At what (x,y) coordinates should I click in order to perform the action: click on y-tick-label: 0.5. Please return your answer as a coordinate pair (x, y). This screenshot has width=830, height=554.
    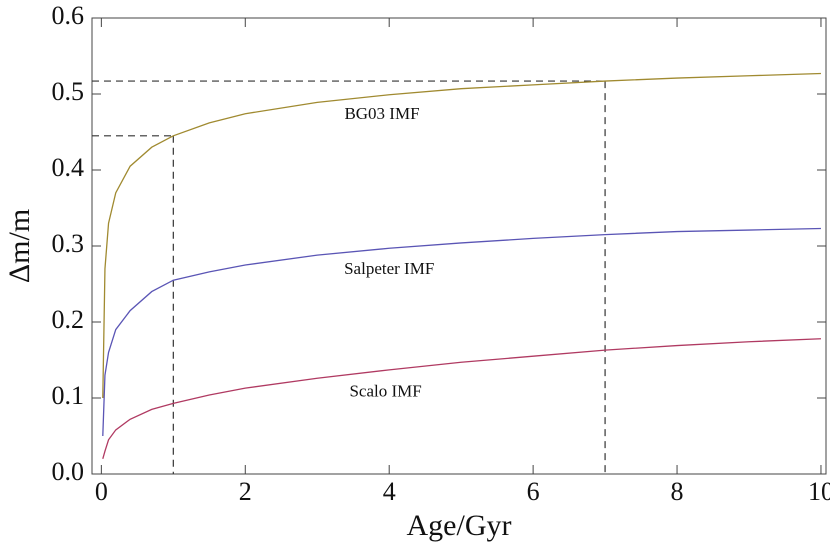
    Looking at the image, I should click on (68, 91).